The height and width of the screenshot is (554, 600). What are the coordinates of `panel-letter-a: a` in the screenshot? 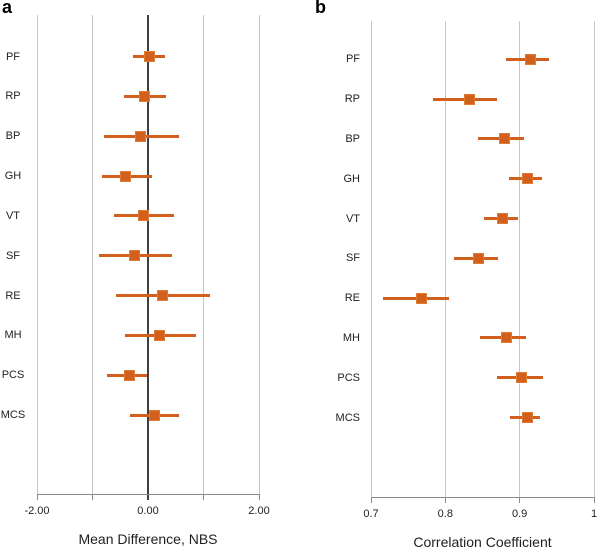 It's located at (7, 8).